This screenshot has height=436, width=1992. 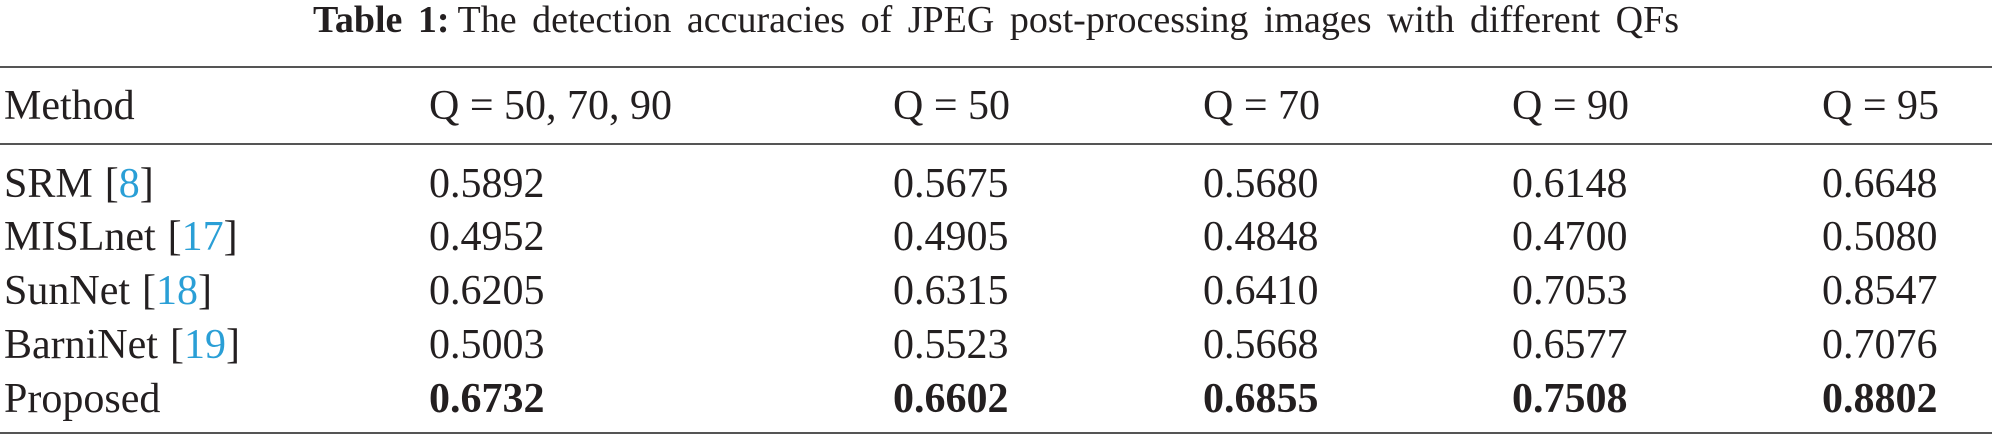 What do you see at coordinates (996, 144) in the screenshot?
I see `header-rule` at bounding box center [996, 144].